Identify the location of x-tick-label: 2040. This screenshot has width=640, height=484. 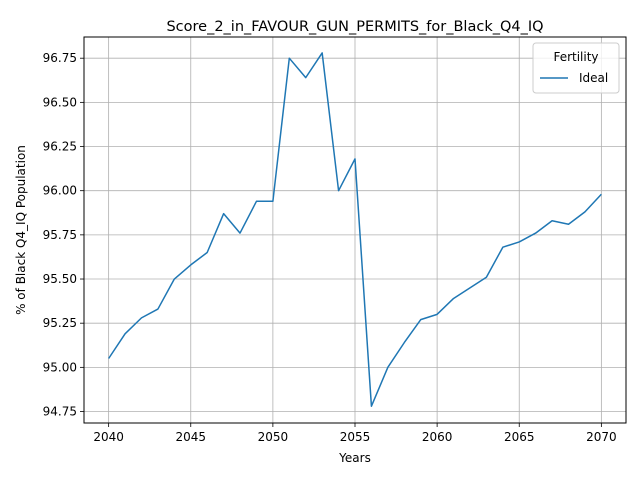
(108, 437).